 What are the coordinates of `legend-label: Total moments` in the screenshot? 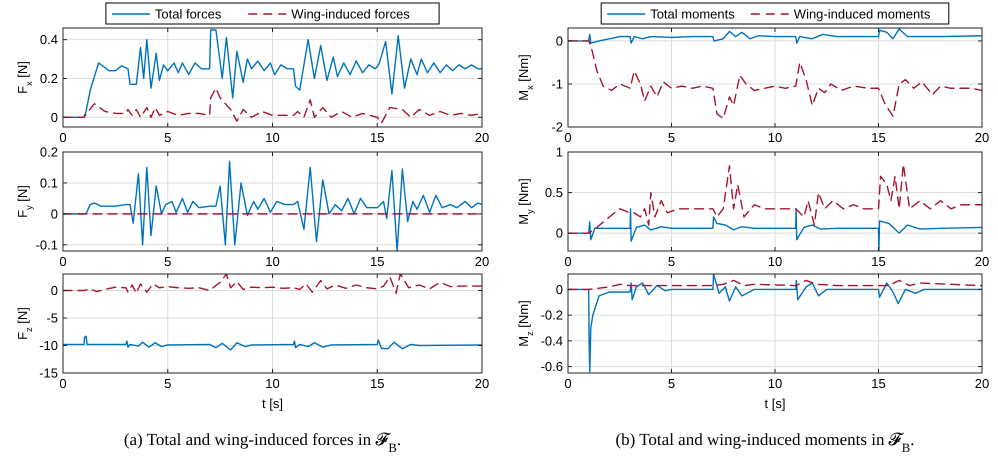 It's located at (693, 14).